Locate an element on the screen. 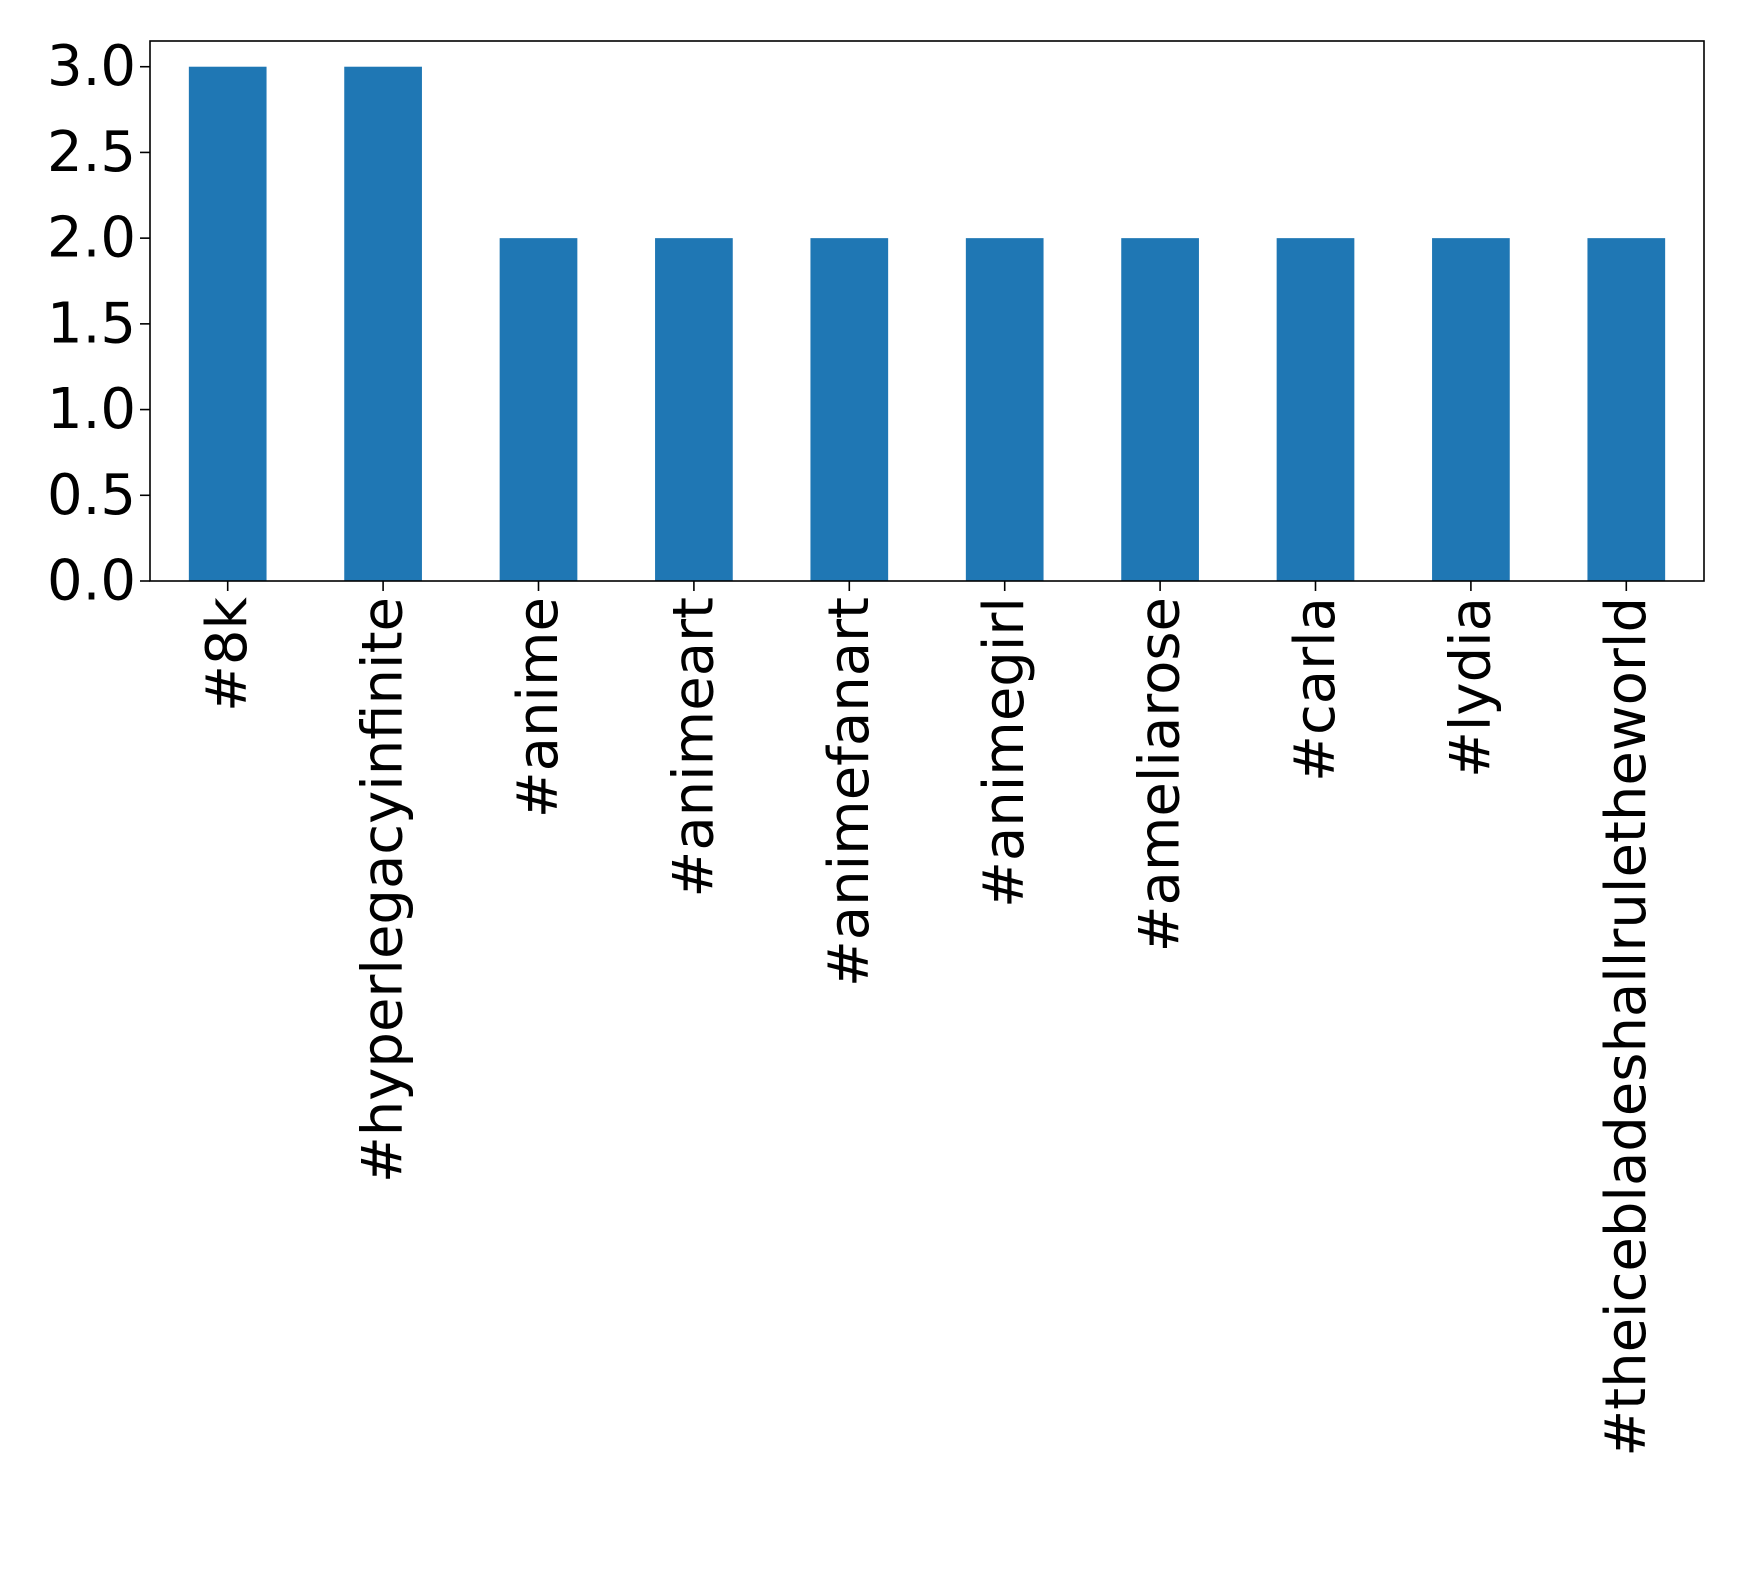  y-tick-label: 0.0 is located at coordinates (91, 581).